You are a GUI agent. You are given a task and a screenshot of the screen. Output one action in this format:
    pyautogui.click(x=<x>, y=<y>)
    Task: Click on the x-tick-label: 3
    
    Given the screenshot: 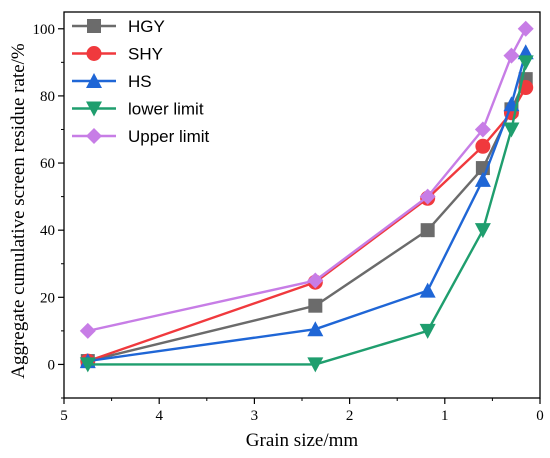 What is the action you would take?
    pyautogui.click(x=255, y=416)
    